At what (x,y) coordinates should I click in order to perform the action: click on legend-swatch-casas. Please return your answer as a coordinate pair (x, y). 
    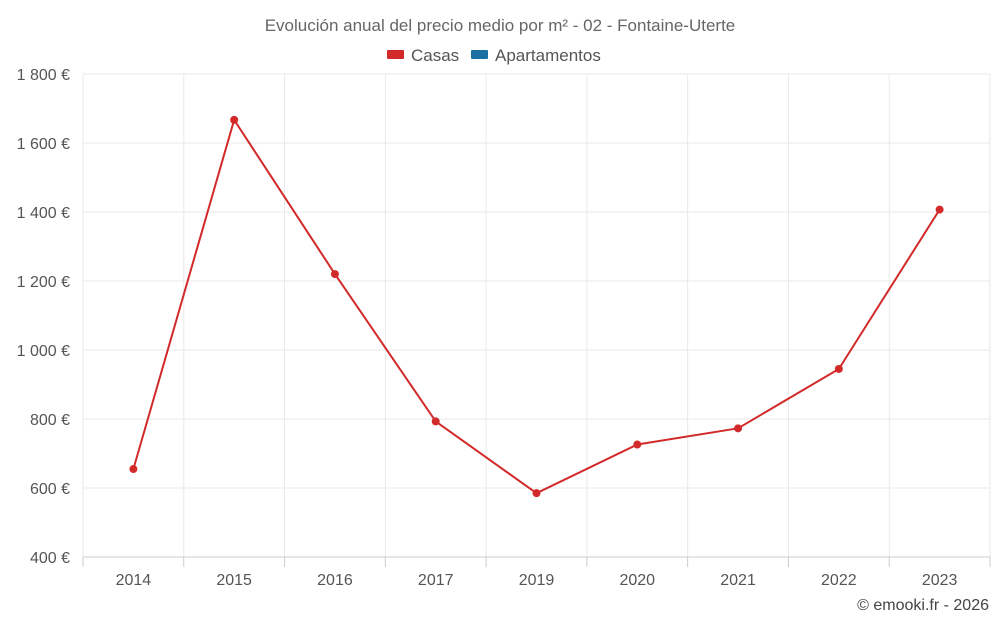
    Looking at the image, I should click on (395, 54).